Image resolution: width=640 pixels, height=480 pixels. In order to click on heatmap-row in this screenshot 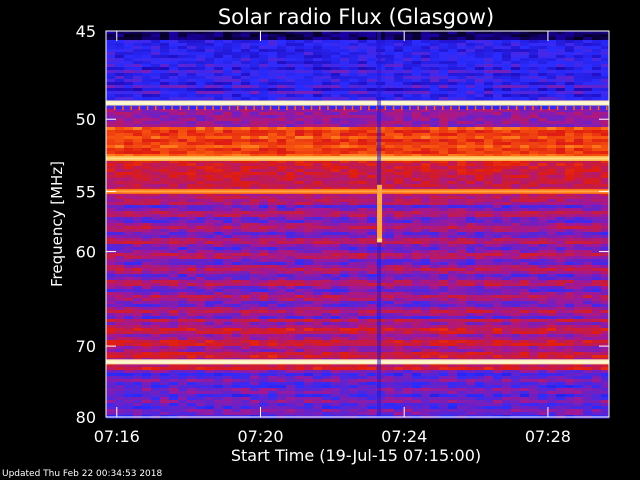, I will do `click(358, 285)`.